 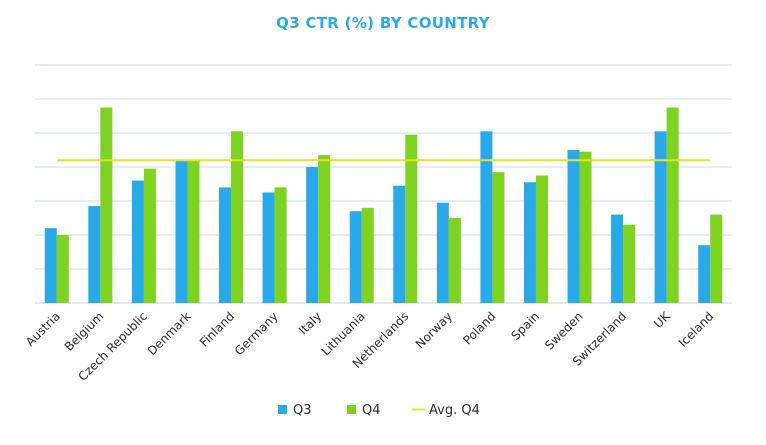 What do you see at coordinates (383, 23) in the screenshot?
I see `chart-title: Q3 CTR (%) BY COUNTRY` at bounding box center [383, 23].